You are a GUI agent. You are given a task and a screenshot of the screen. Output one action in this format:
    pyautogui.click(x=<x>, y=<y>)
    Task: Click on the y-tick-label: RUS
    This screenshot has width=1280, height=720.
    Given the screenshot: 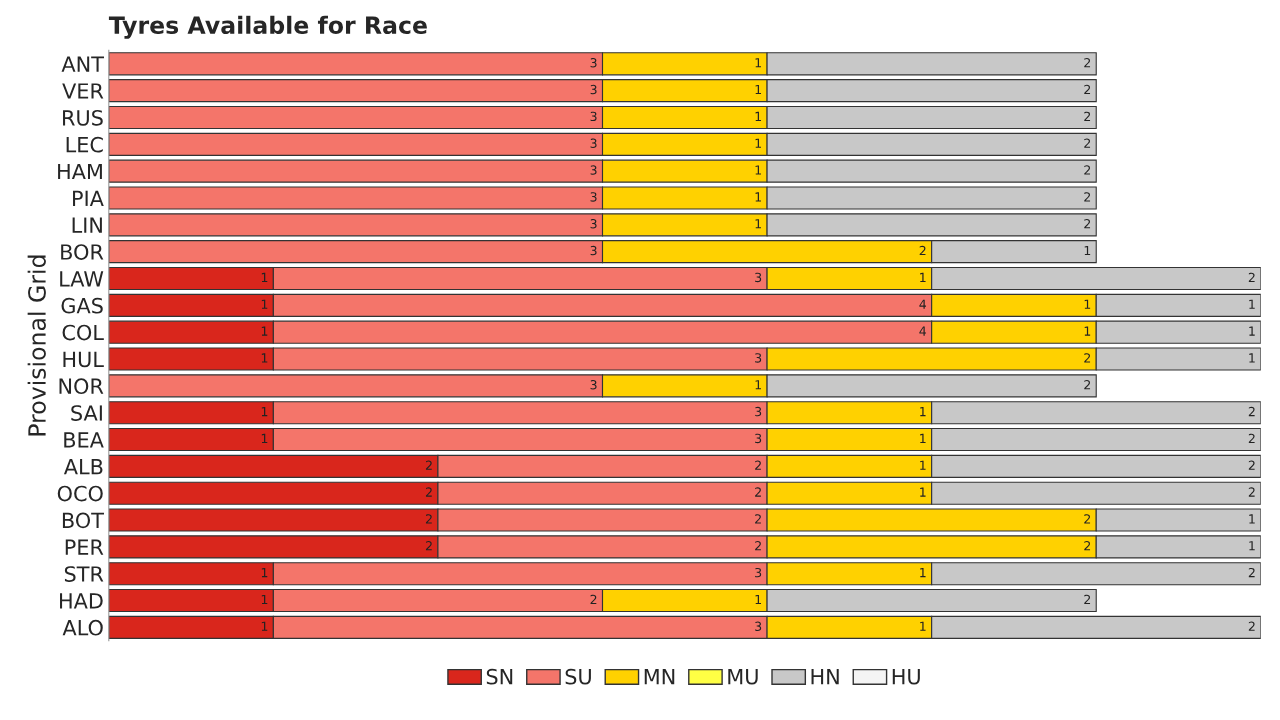 What is the action you would take?
    pyautogui.click(x=83, y=117)
    